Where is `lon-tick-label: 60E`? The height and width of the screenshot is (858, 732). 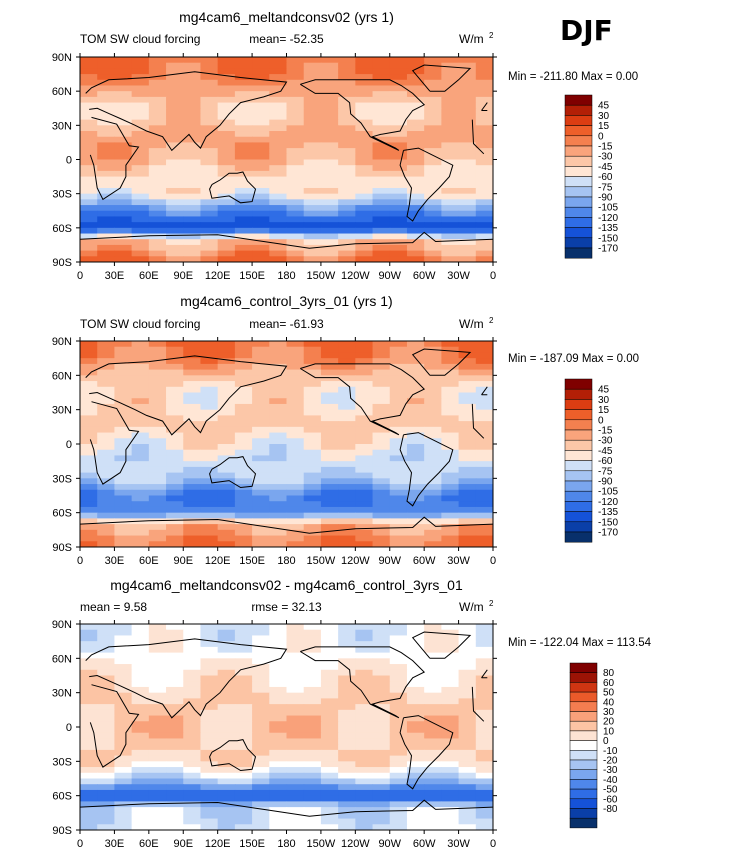 lon-tick-label: 60E is located at coordinates (149, 276).